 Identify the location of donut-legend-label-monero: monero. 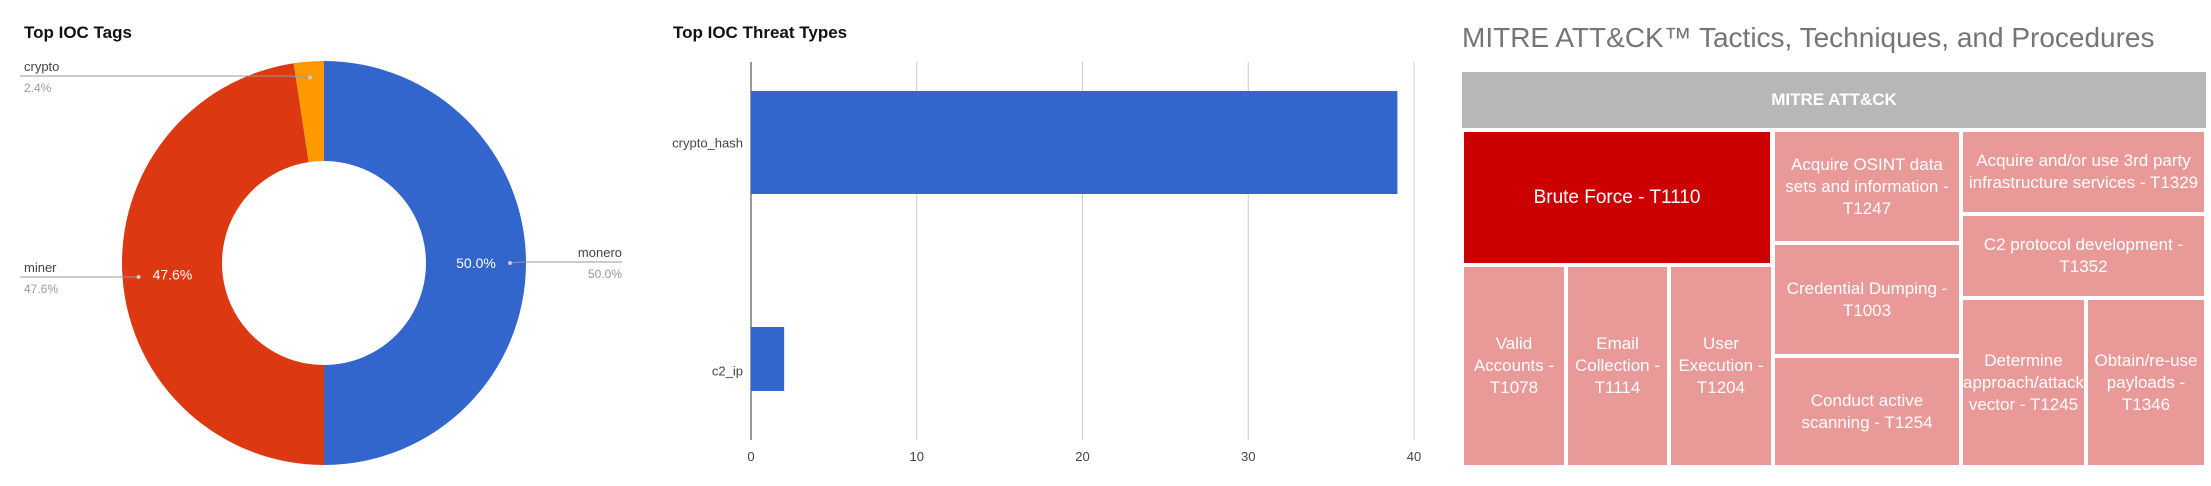
(600, 252).